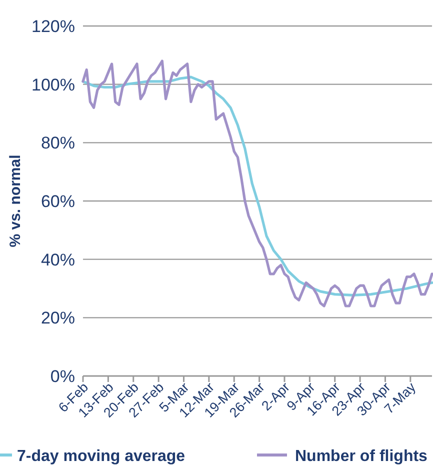 The height and width of the screenshot is (466, 433). Describe the element at coordinates (57, 260) in the screenshot. I see `y-tick-label: 40%` at that location.